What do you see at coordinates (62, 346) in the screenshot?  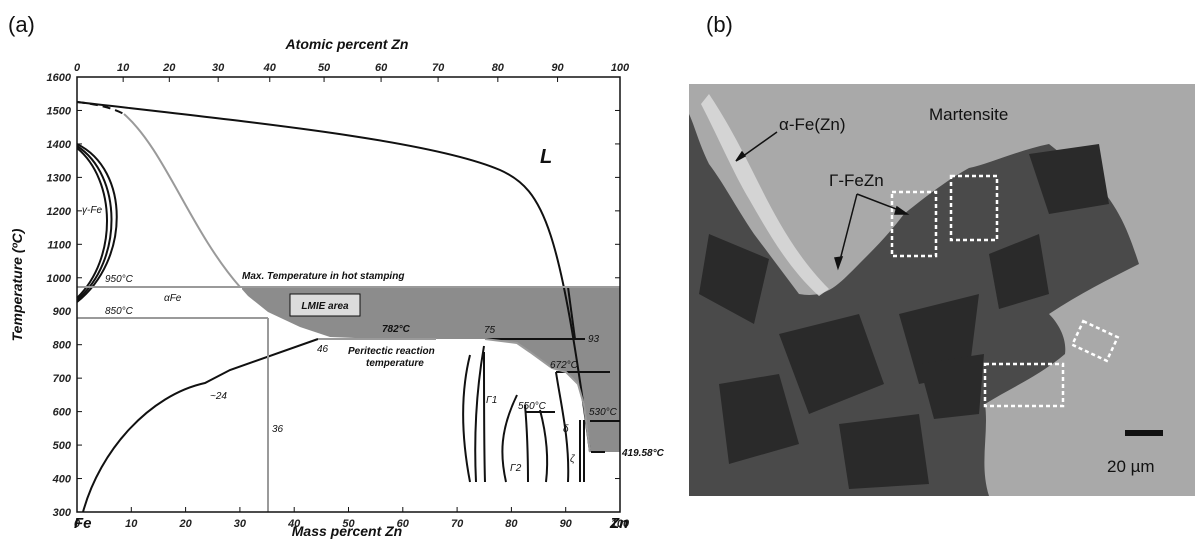 I see `y-tick-label: 800` at bounding box center [62, 346].